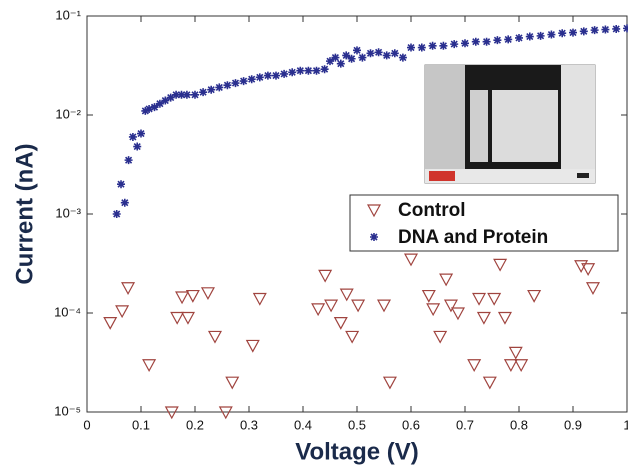 The width and height of the screenshot is (628, 469). Describe the element at coordinates (411, 424) in the screenshot. I see `x-tick-label: 0.6` at that location.